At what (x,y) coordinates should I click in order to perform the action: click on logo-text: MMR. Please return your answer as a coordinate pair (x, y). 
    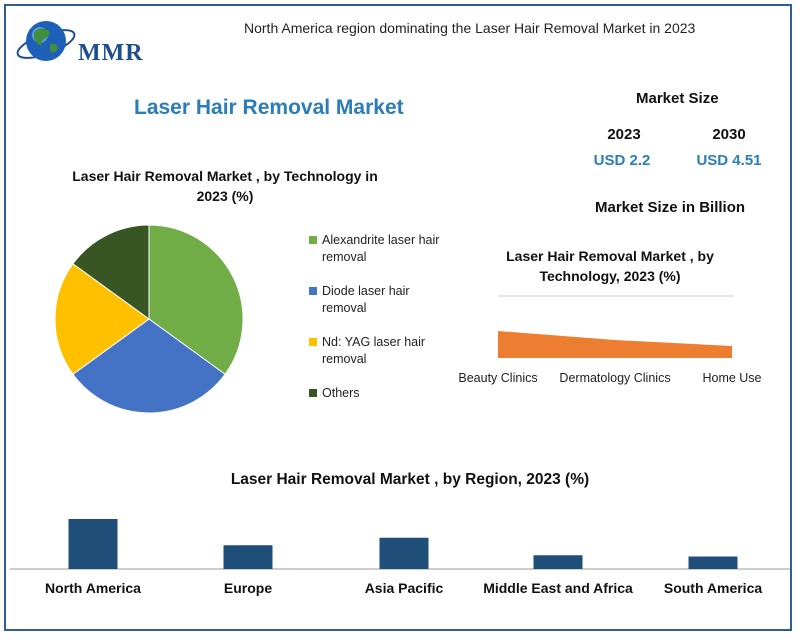
    Looking at the image, I should click on (111, 53).